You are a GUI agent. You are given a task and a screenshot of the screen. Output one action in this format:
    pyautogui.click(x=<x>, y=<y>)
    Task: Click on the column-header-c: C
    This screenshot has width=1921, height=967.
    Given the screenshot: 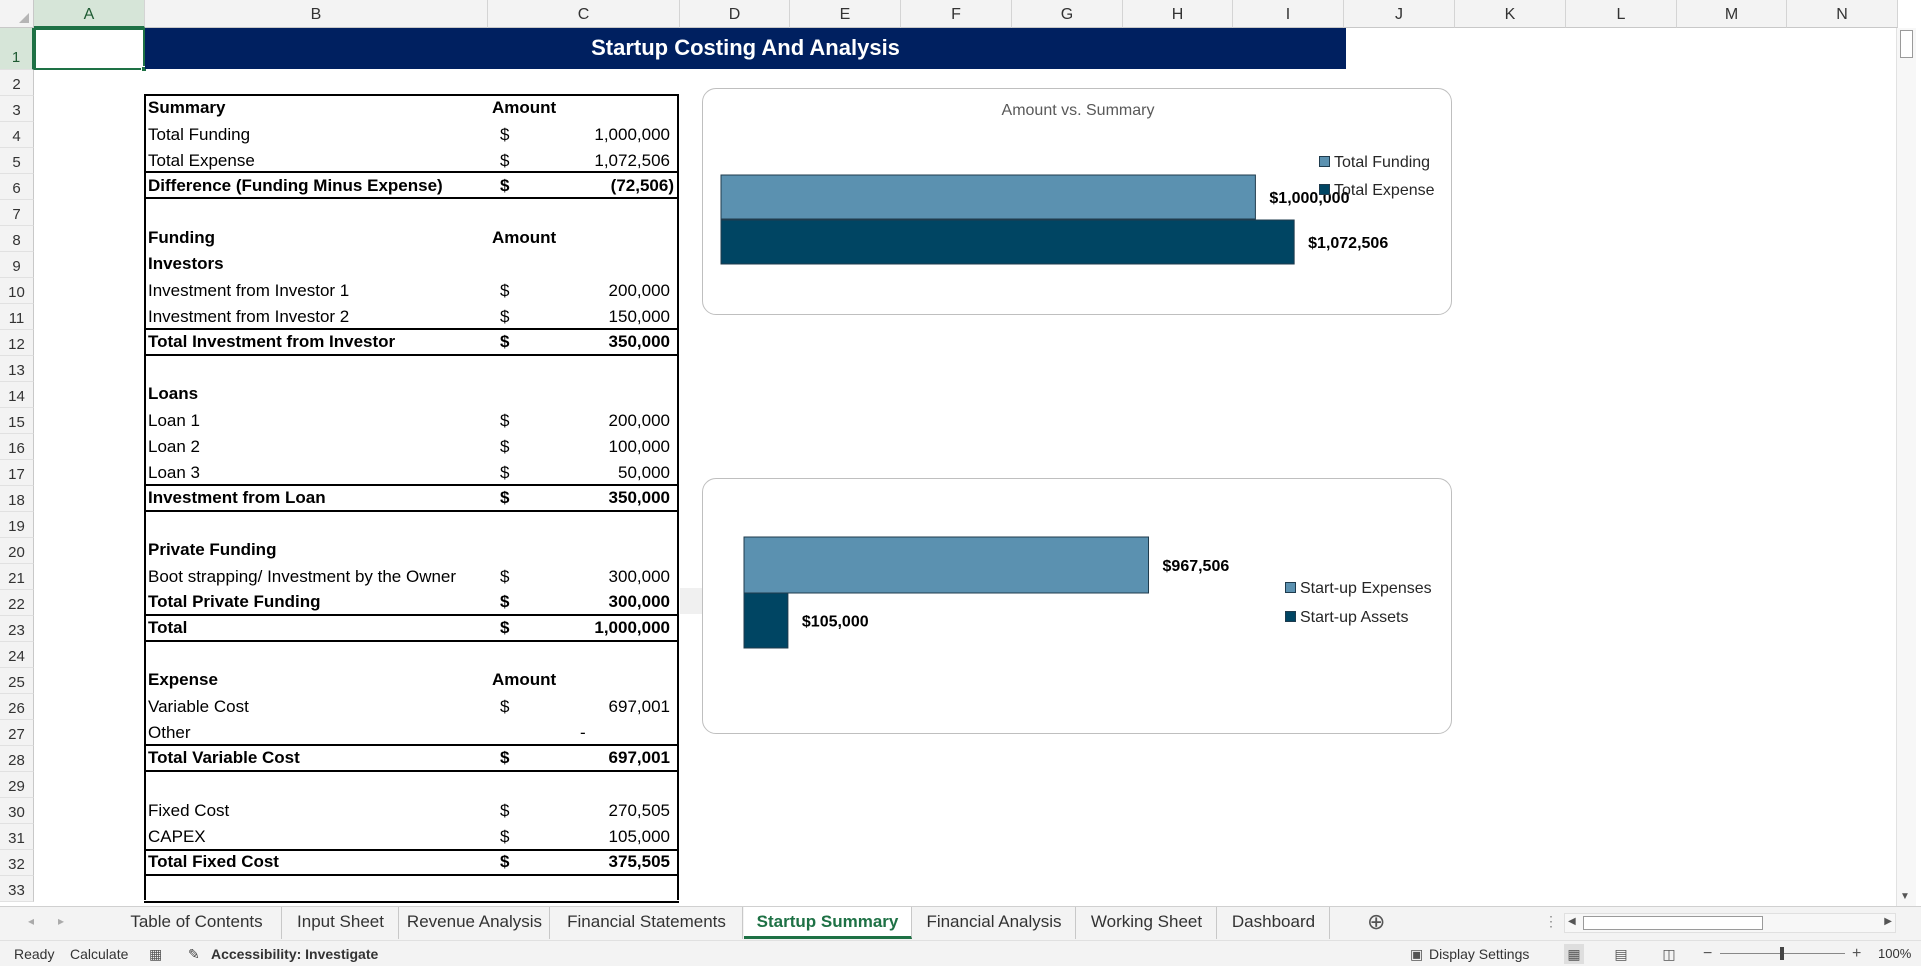 What is the action you would take?
    pyautogui.click(x=584, y=14)
    